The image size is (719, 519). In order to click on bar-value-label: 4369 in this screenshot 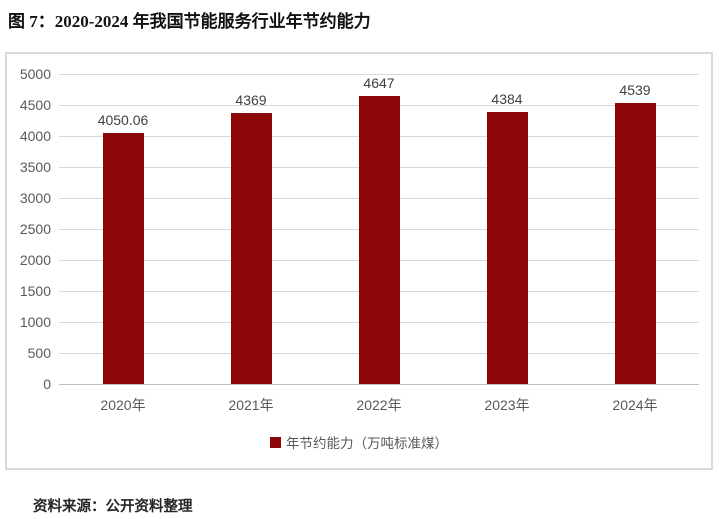, I will do `click(251, 100)`.